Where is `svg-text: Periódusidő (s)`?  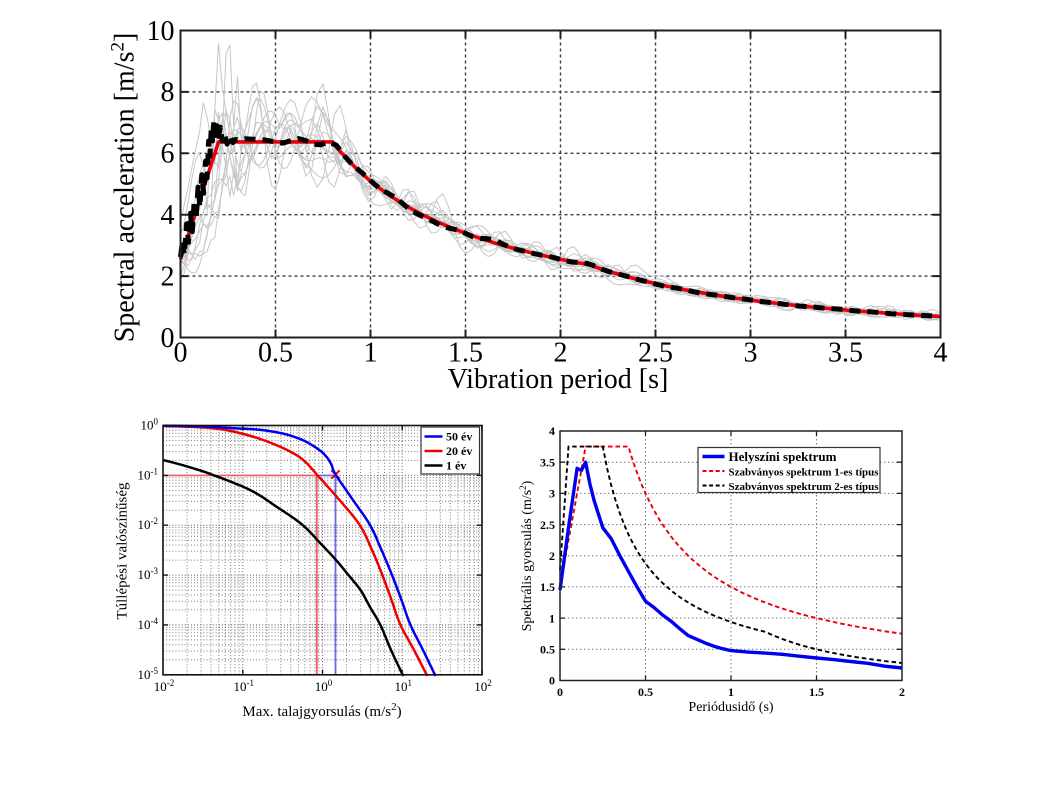
svg-text: Periódusidő (s) is located at coordinates (731, 707).